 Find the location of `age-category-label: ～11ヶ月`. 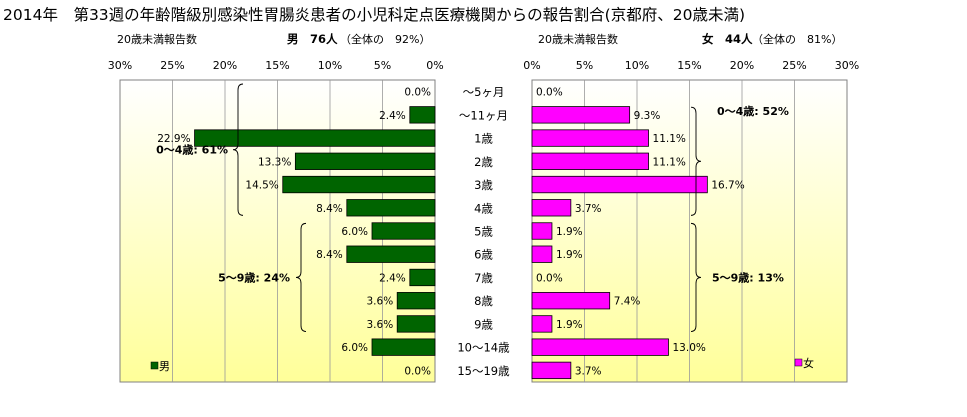

age-category-label: ～11ヶ月 is located at coordinates (483, 115).